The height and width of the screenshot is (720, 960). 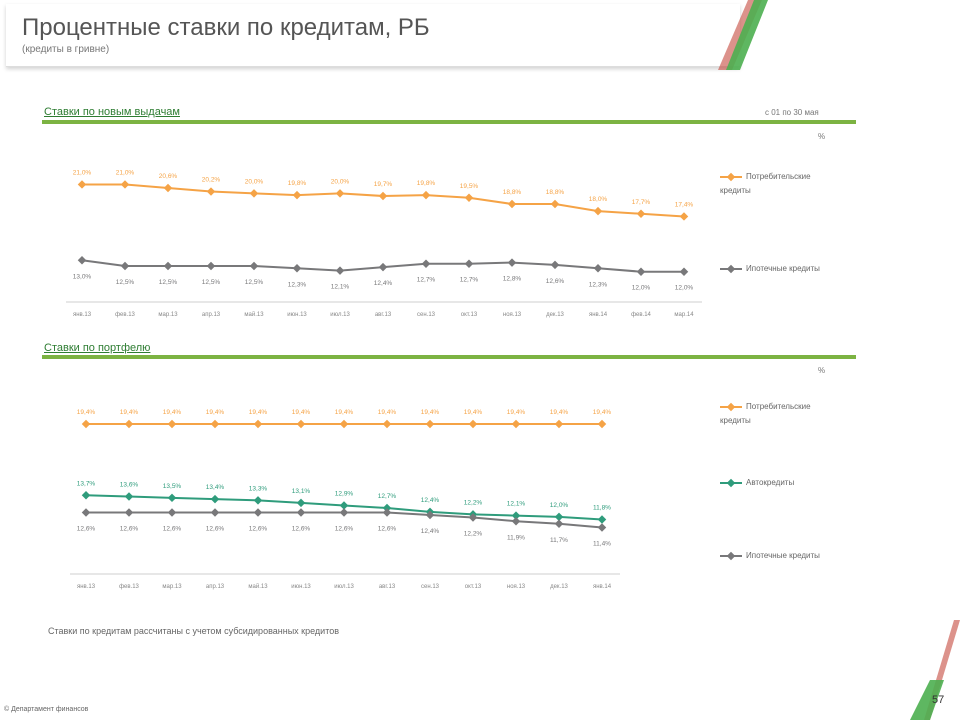 I want to click on data-label-consumer: 20,0%, so click(x=340, y=181).